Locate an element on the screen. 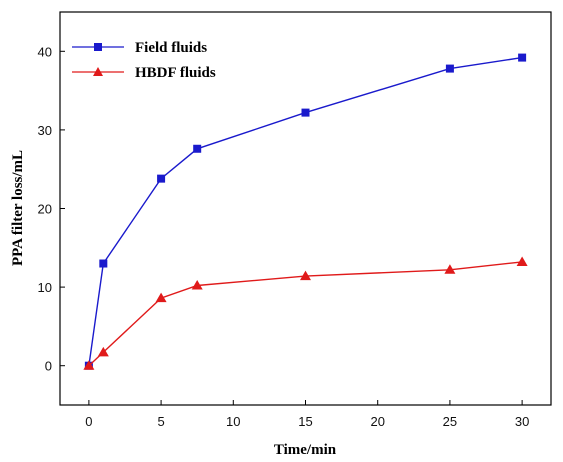 The height and width of the screenshot is (462, 563). legend-label-hbdf-fluids: HBDF fluids is located at coordinates (175, 73).